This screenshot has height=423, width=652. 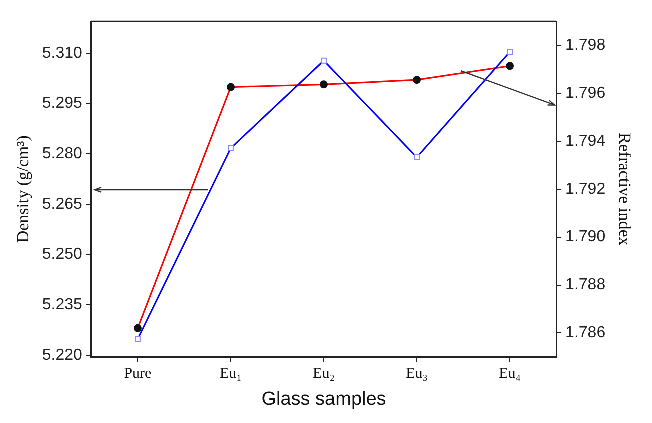 I want to click on y-tick-label: 5.280, so click(x=62, y=154).